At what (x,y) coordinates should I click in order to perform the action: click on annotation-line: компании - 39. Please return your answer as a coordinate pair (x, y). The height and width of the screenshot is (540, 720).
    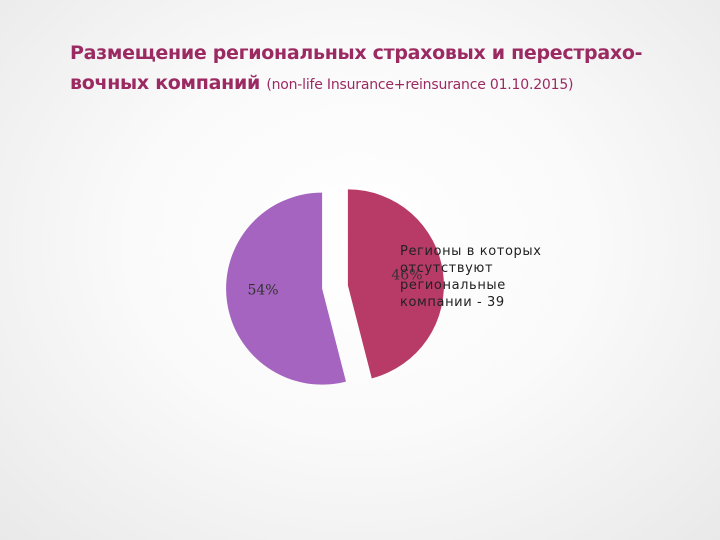
    Looking at the image, I should click on (452, 302).